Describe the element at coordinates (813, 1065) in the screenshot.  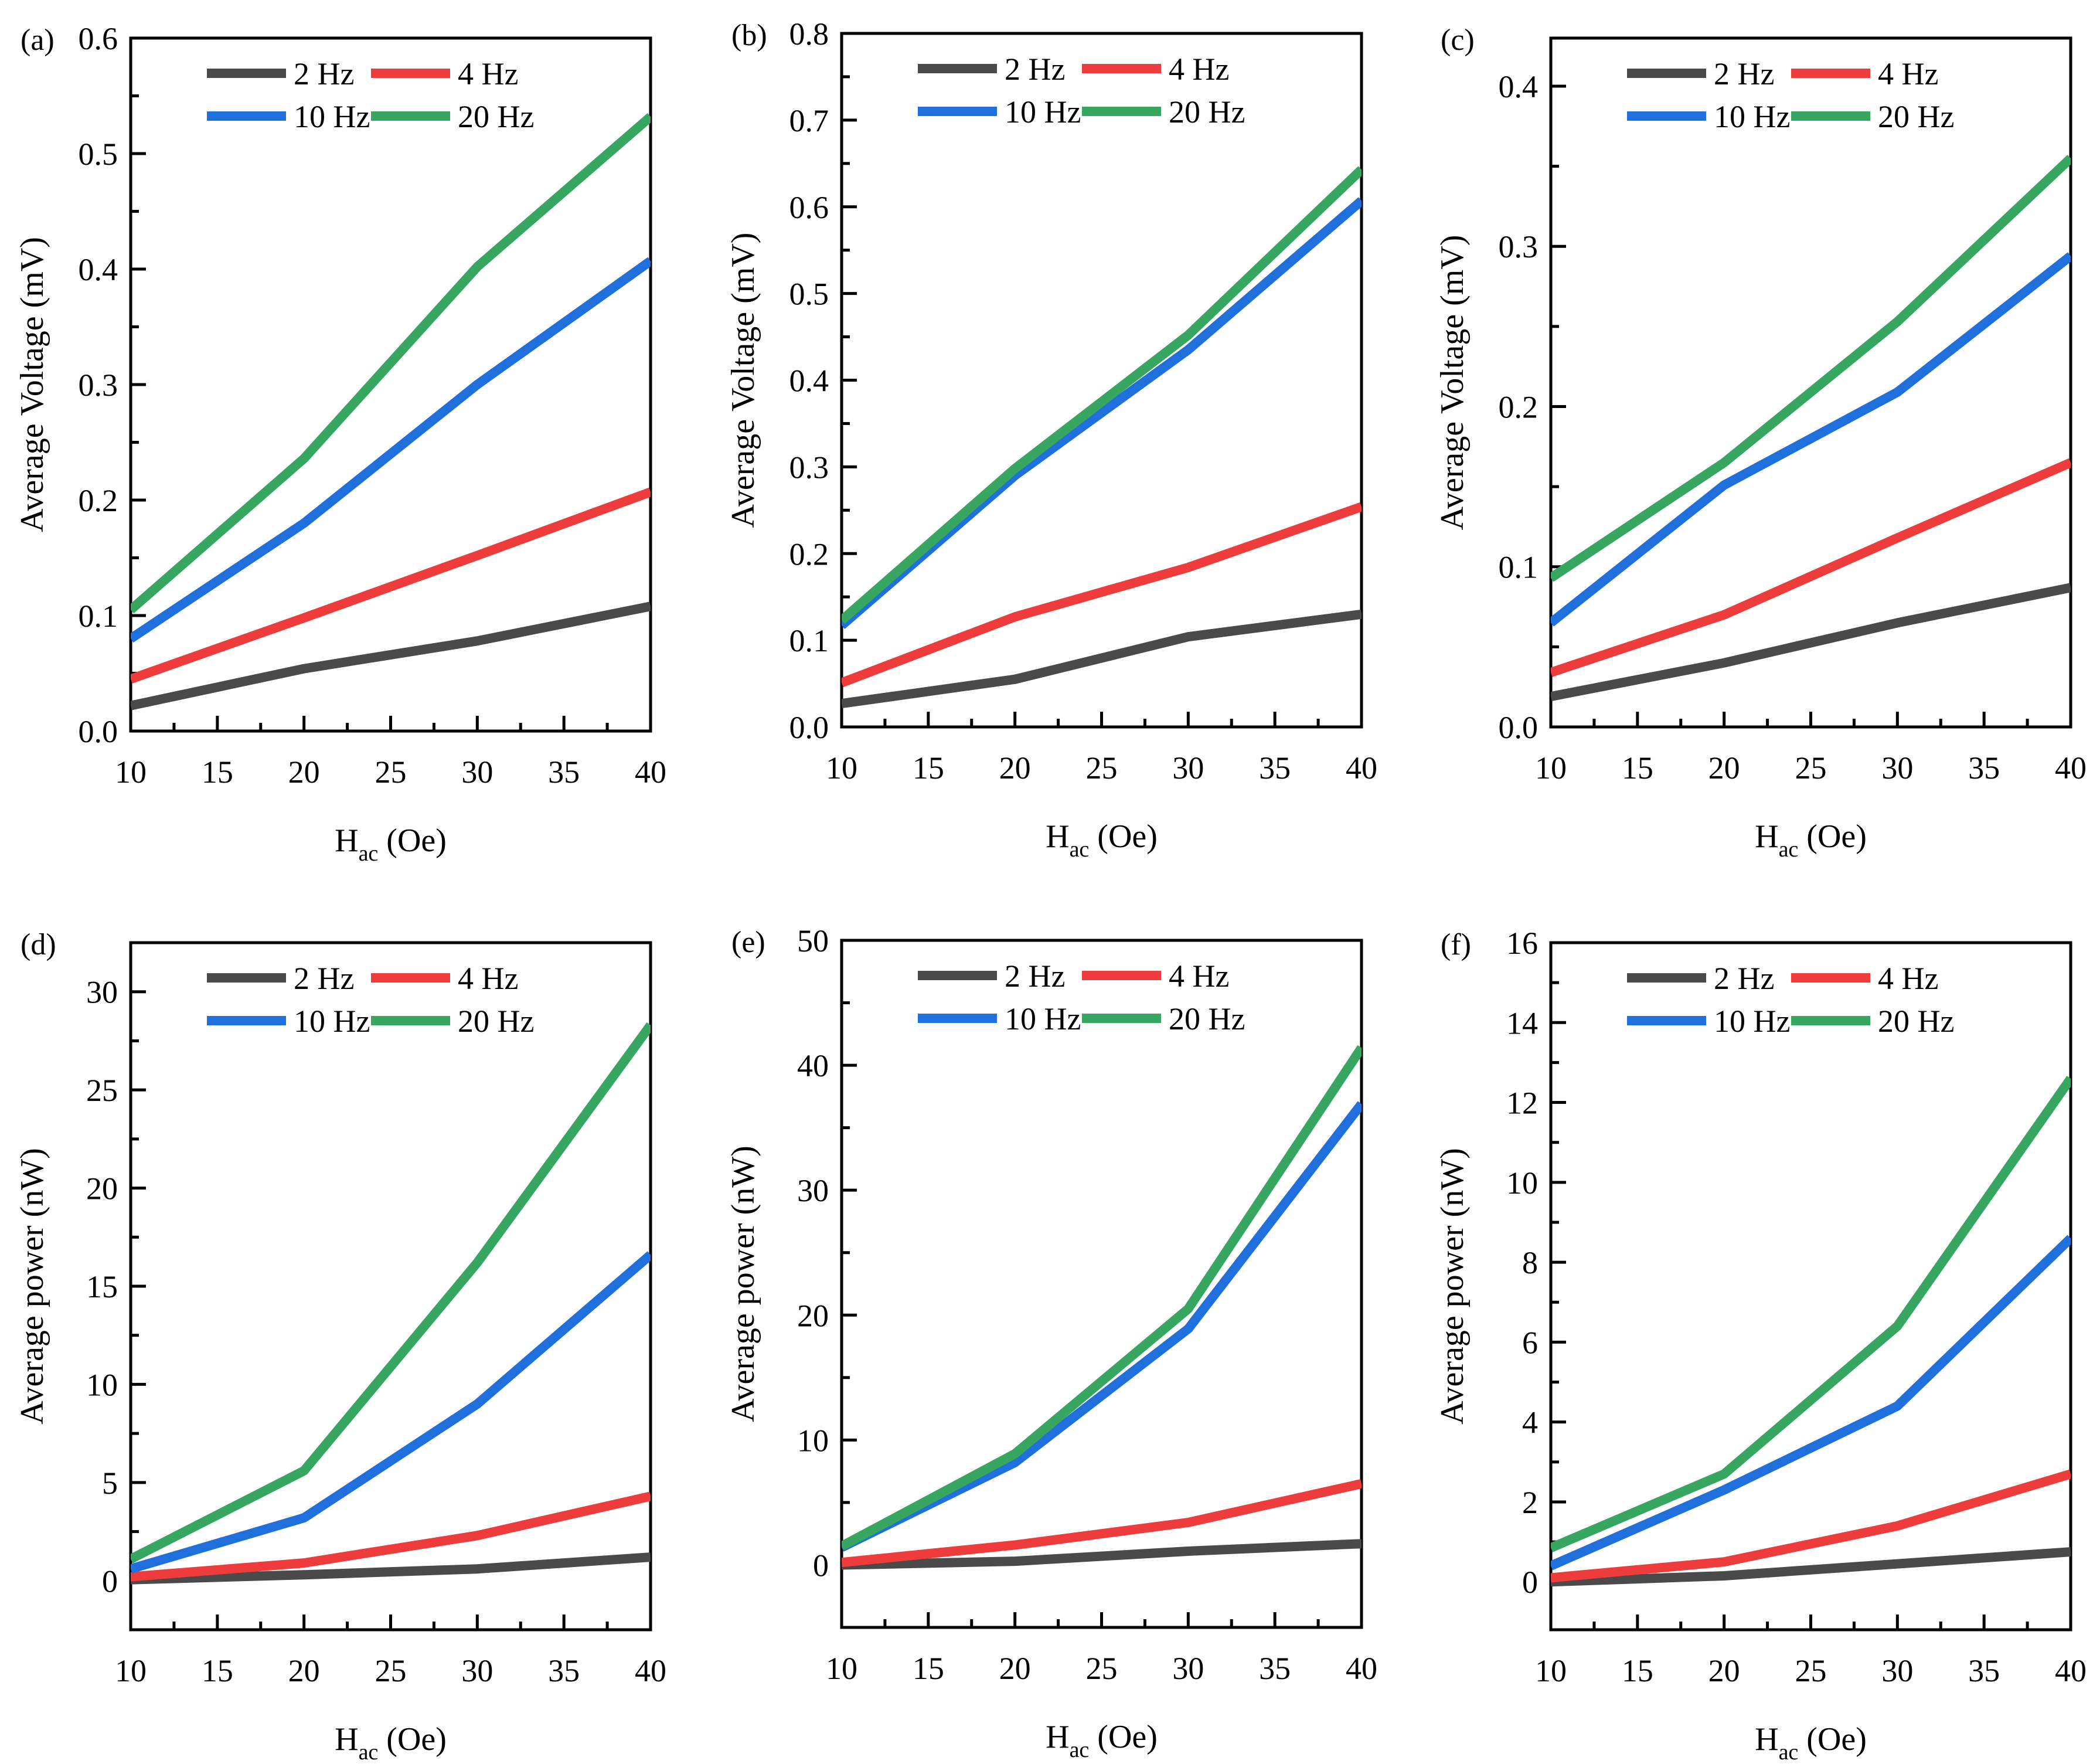
I see `y-tick-label: 40` at that location.